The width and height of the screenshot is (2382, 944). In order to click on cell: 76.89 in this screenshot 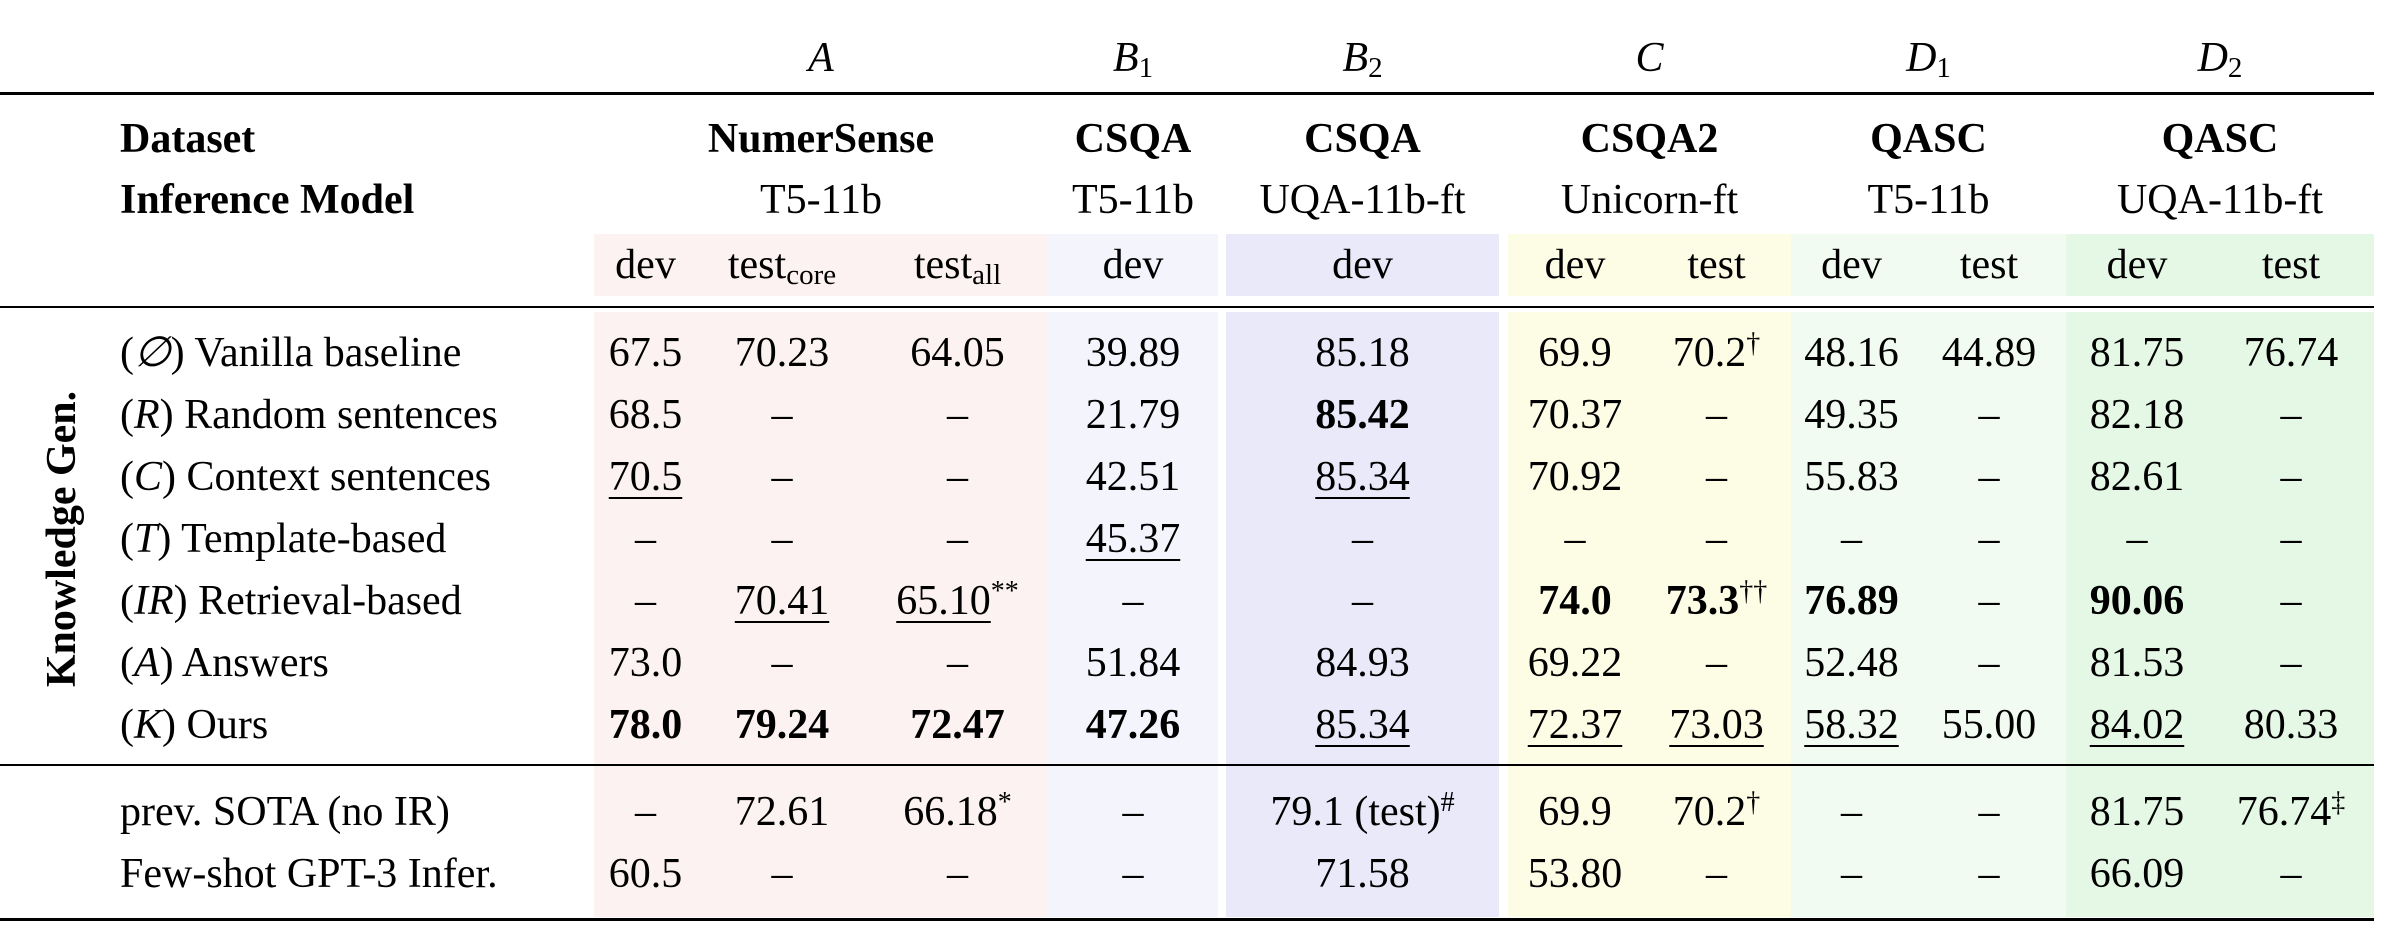, I will do `click(1851, 601)`.